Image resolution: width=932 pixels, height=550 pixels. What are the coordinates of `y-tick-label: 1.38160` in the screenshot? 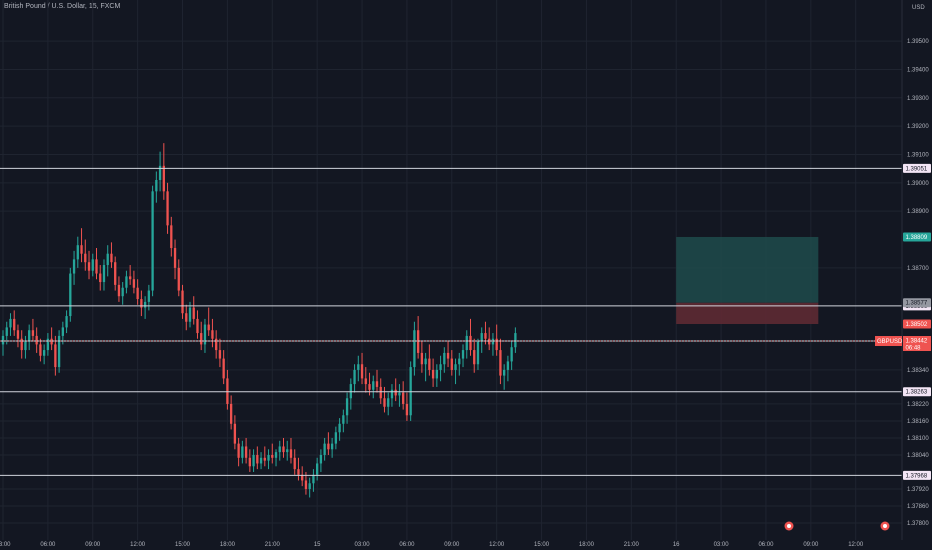 It's located at (918, 422).